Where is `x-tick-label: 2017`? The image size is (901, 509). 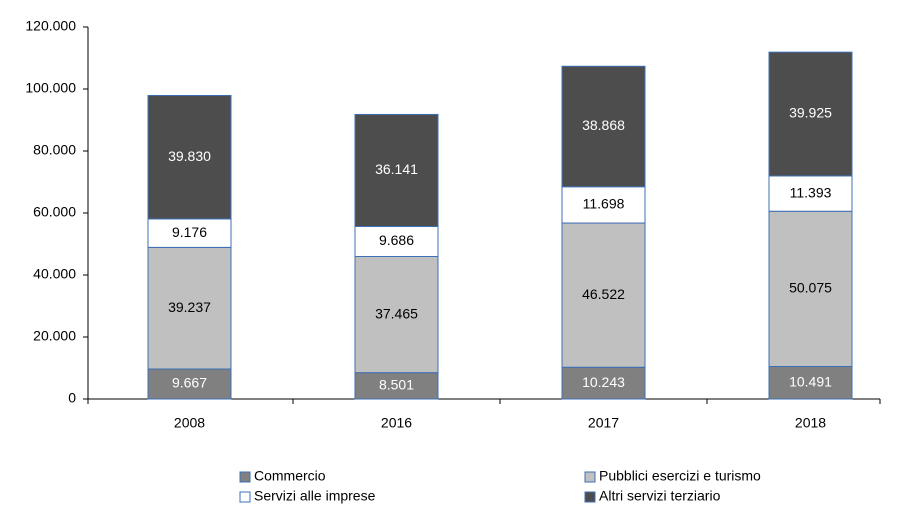 x-tick-label: 2017 is located at coordinates (603, 423).